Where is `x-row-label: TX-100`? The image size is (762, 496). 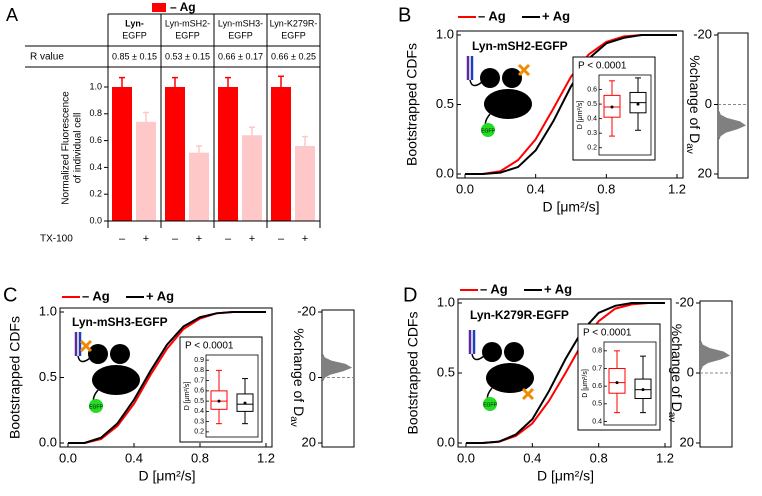
x-row-label: TX-100 is located at coordinates (56, 239).